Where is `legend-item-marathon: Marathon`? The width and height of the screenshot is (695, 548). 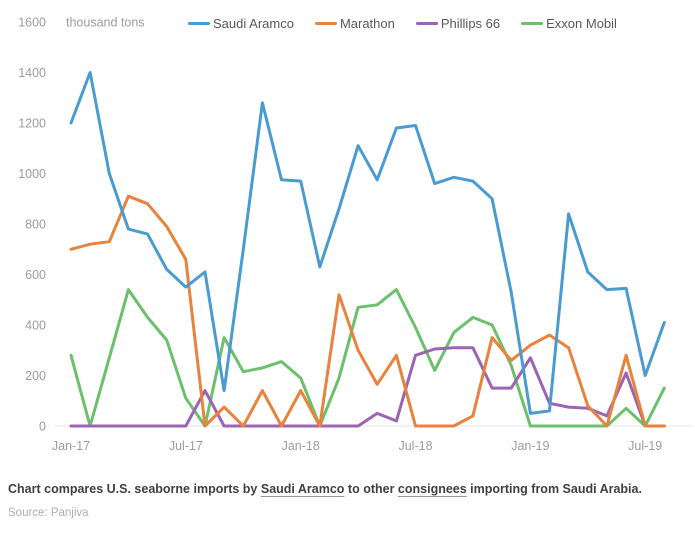 legend-item-marathon: Marathon is located at coordinates (354, 23).